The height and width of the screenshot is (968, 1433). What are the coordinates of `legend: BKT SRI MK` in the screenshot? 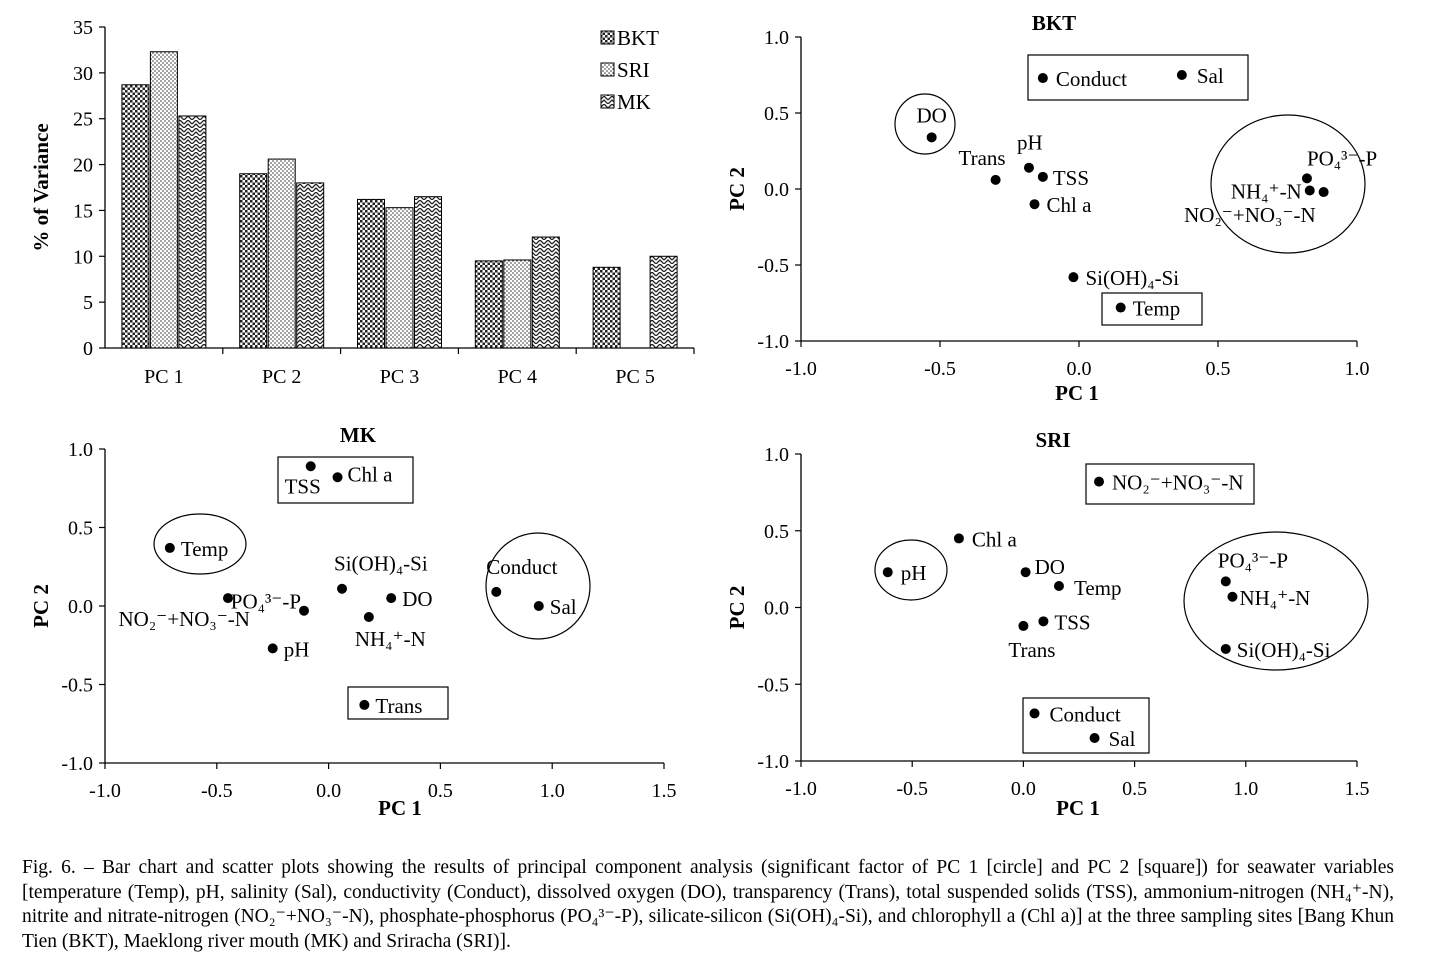 It's located at (629, 70).